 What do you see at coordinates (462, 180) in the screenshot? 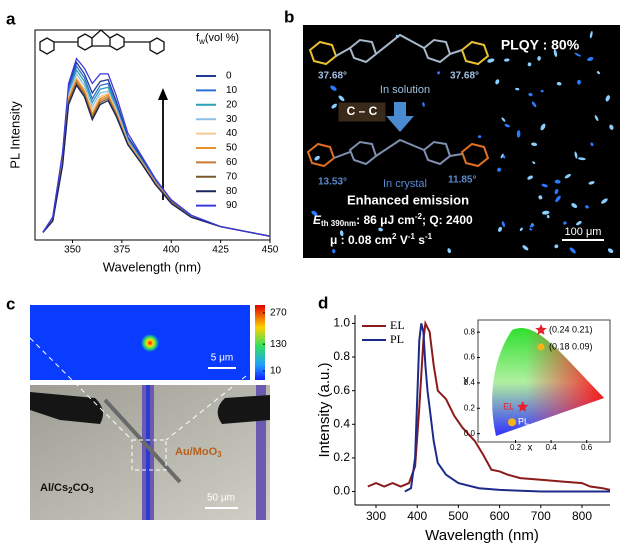
I see `angle: 11.85°` at bounding box center [462, 180].